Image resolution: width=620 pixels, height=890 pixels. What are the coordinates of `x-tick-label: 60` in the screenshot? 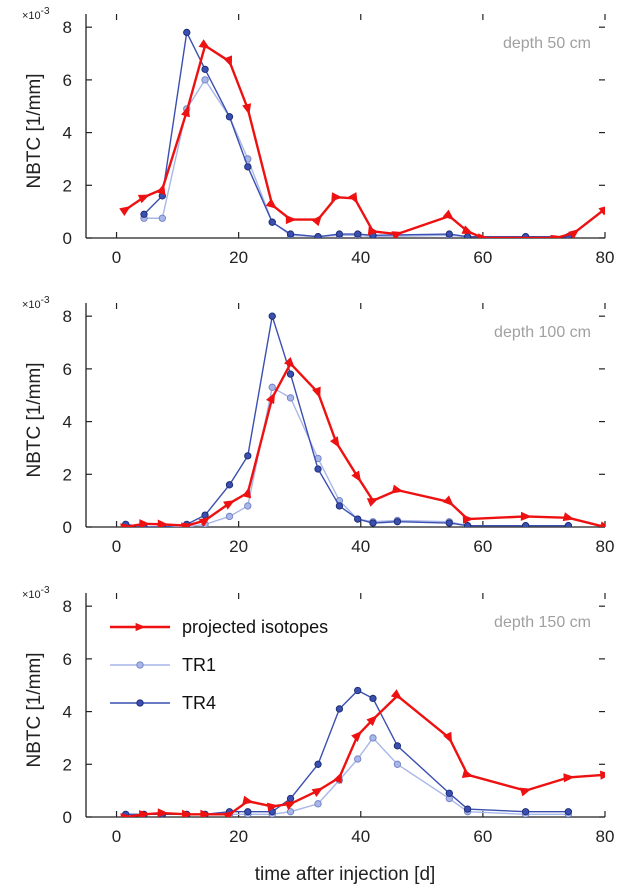 It's located at (482, 836).